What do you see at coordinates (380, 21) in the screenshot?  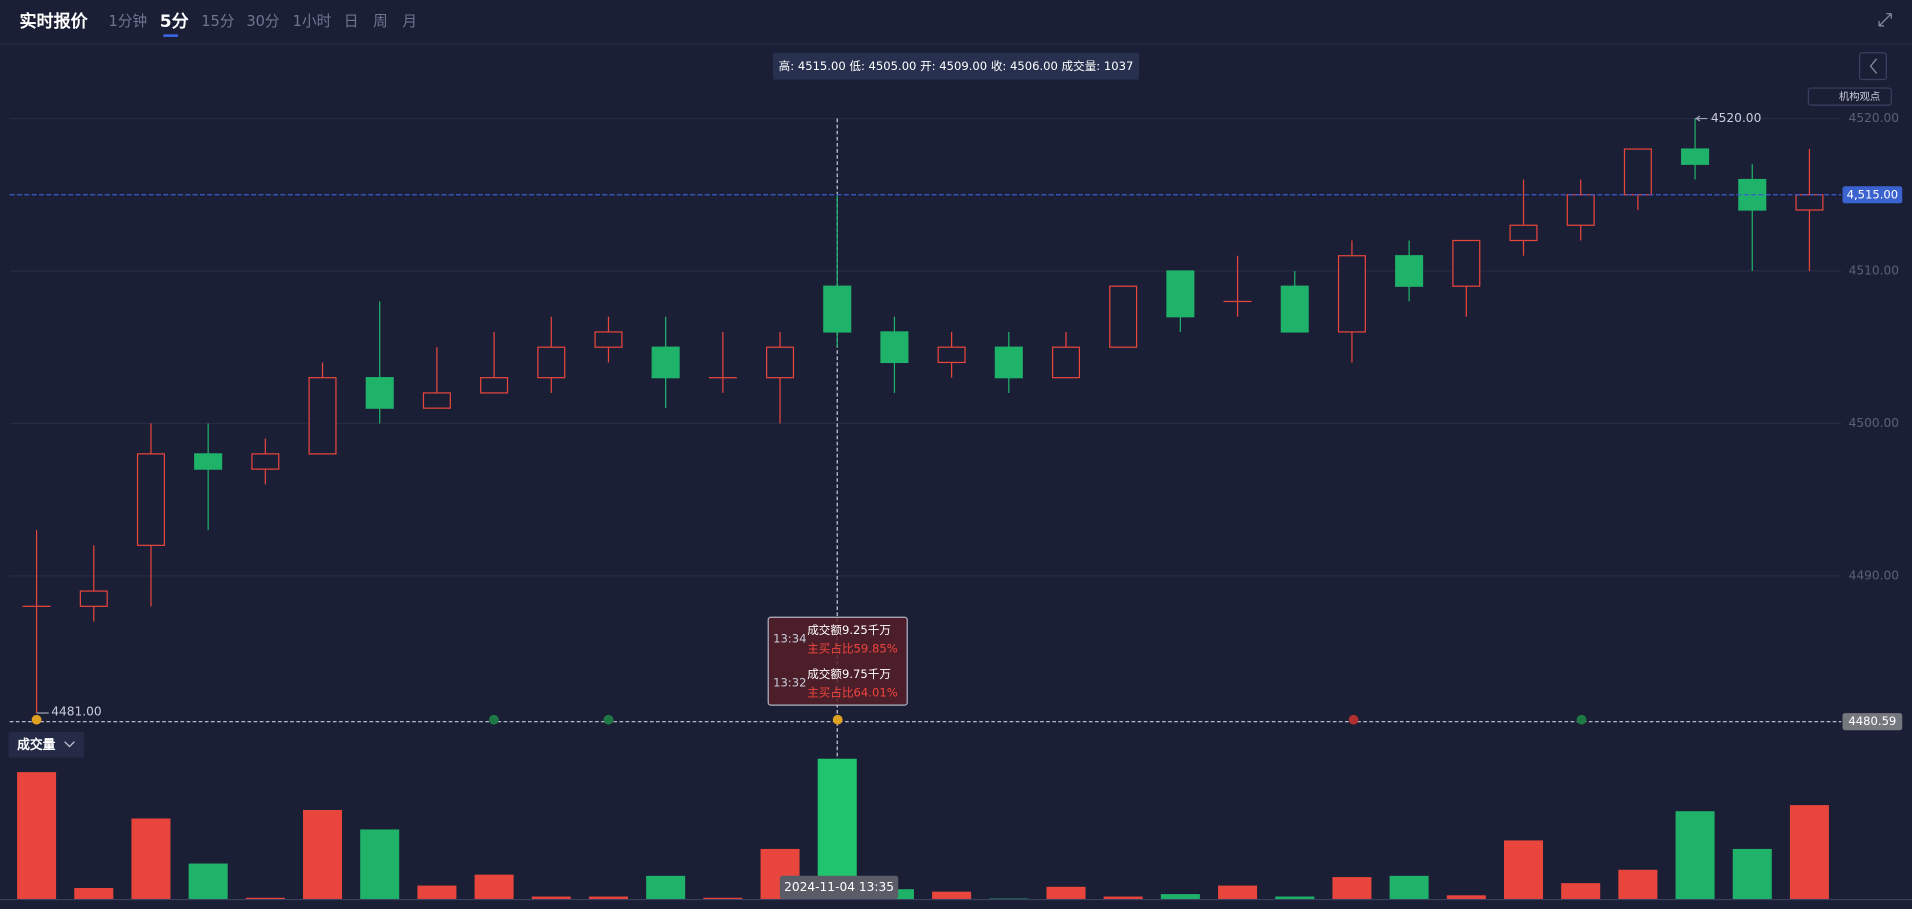 I see `tab: 周` at bounding box center [380, 21].